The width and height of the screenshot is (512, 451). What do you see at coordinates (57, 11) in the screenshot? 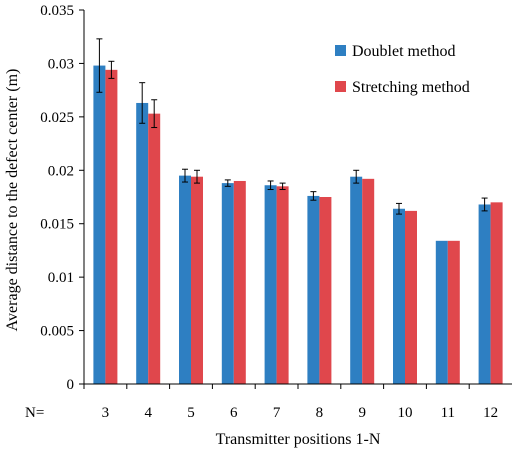
I see `y-tick-label: 0.035` at bounding box center [57, 11].